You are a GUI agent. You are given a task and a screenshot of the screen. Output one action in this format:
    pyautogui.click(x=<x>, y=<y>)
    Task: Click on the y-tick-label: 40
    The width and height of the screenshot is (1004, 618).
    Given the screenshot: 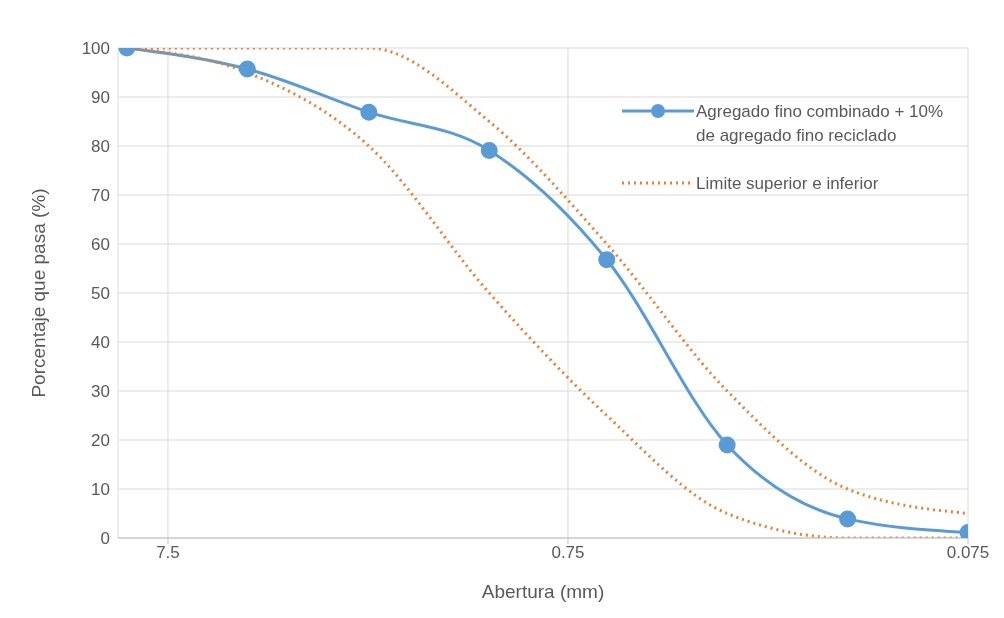 What is the action you would take?
    pyautogui.click(x=100, y=343)
    